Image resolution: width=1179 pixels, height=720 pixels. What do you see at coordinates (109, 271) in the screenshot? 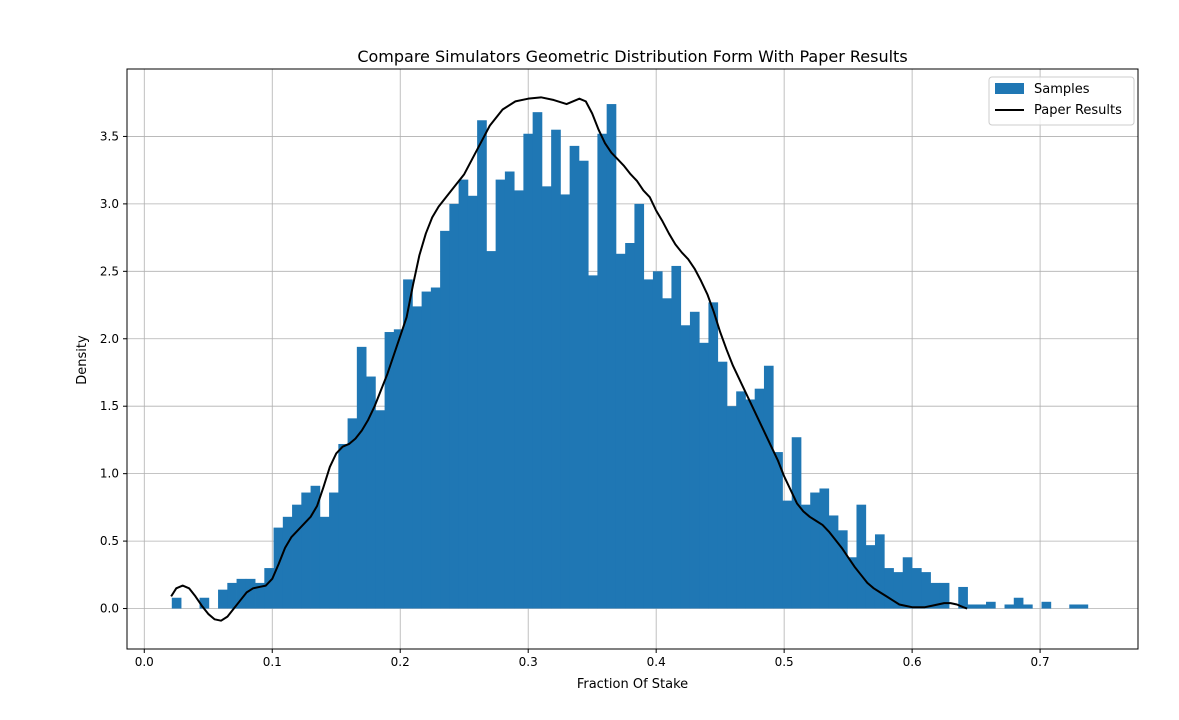
I see `y-tick-label: 2.5` at bounding box center [109, 271].